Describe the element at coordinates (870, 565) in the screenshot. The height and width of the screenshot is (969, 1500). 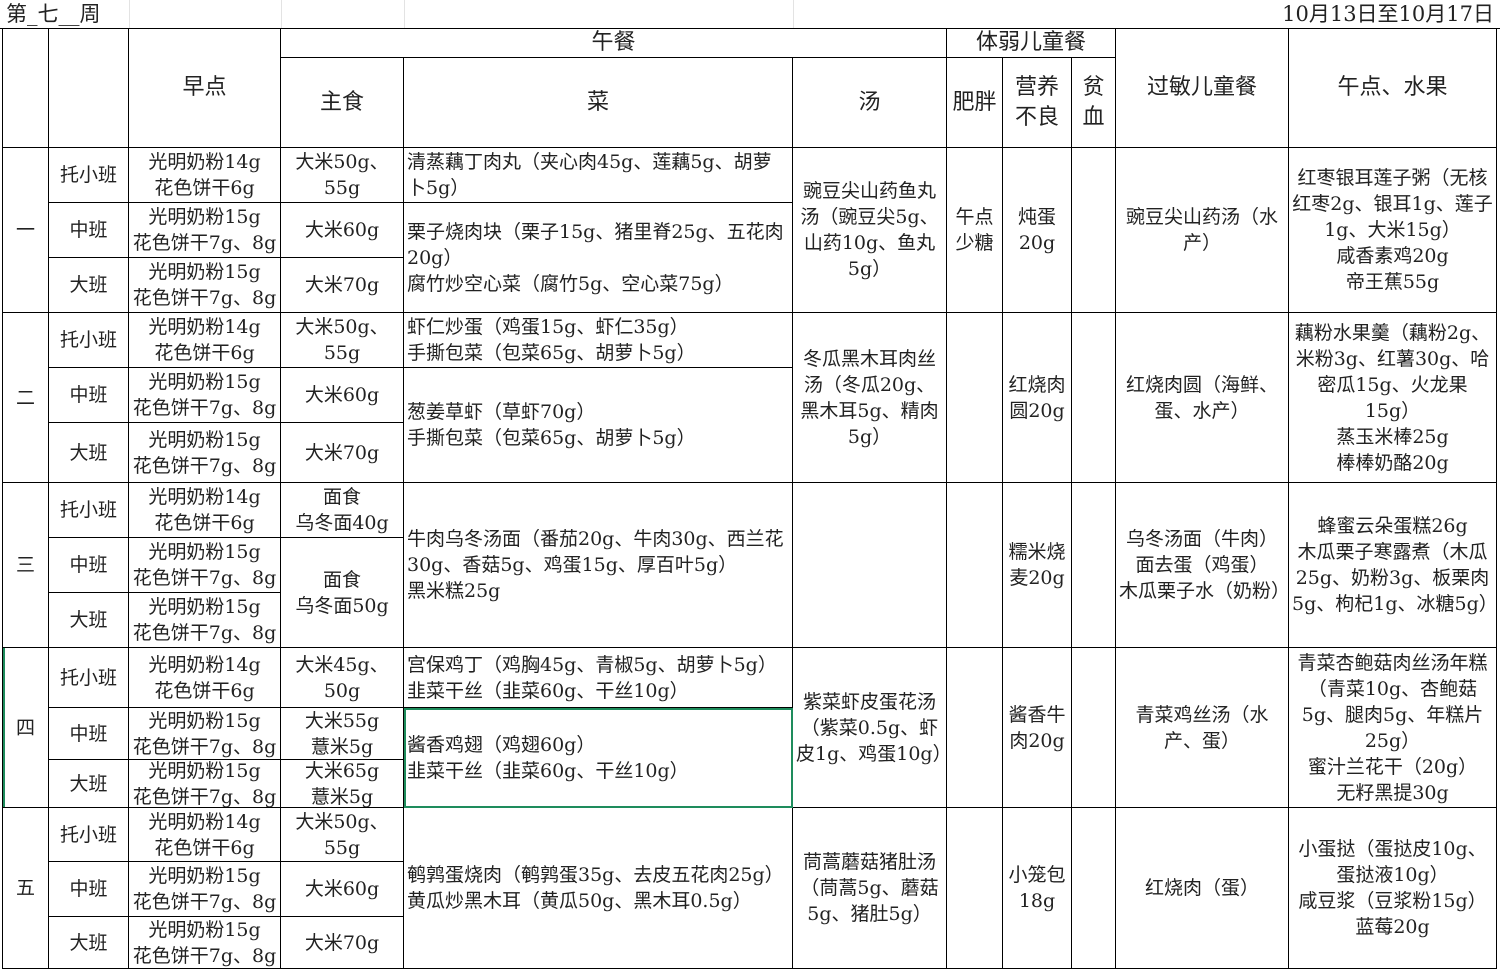
I see `soup-cell` at that location.